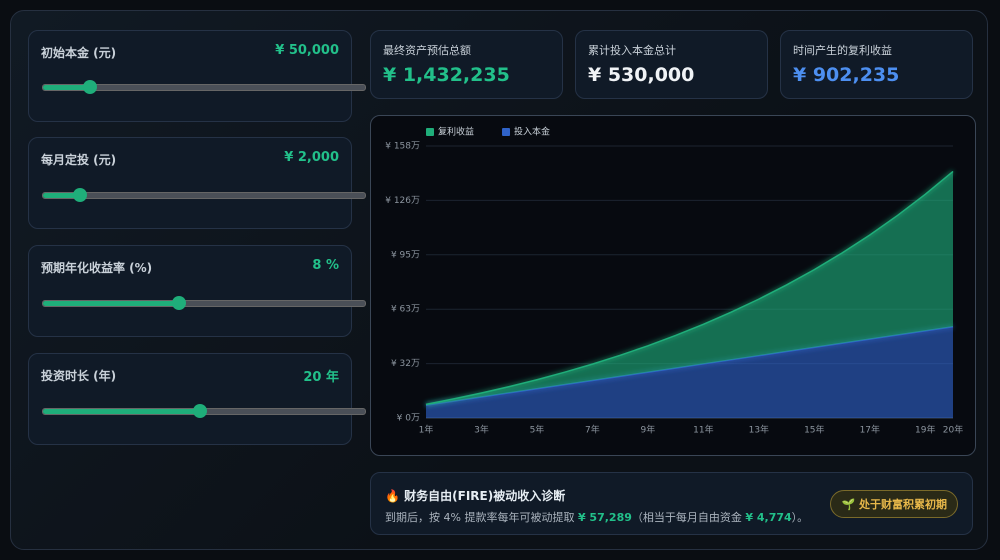  Describe the element at coordinates (641, 75) in the screenshot. I see `stat-value: ¥ 530,000` at that location.